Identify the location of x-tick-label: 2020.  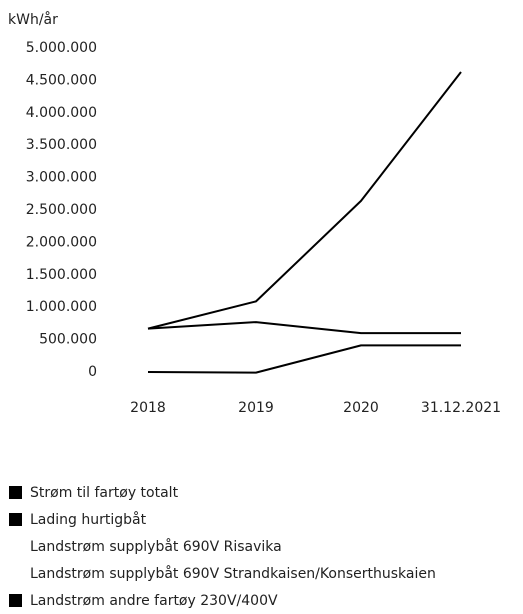
(361, 408).